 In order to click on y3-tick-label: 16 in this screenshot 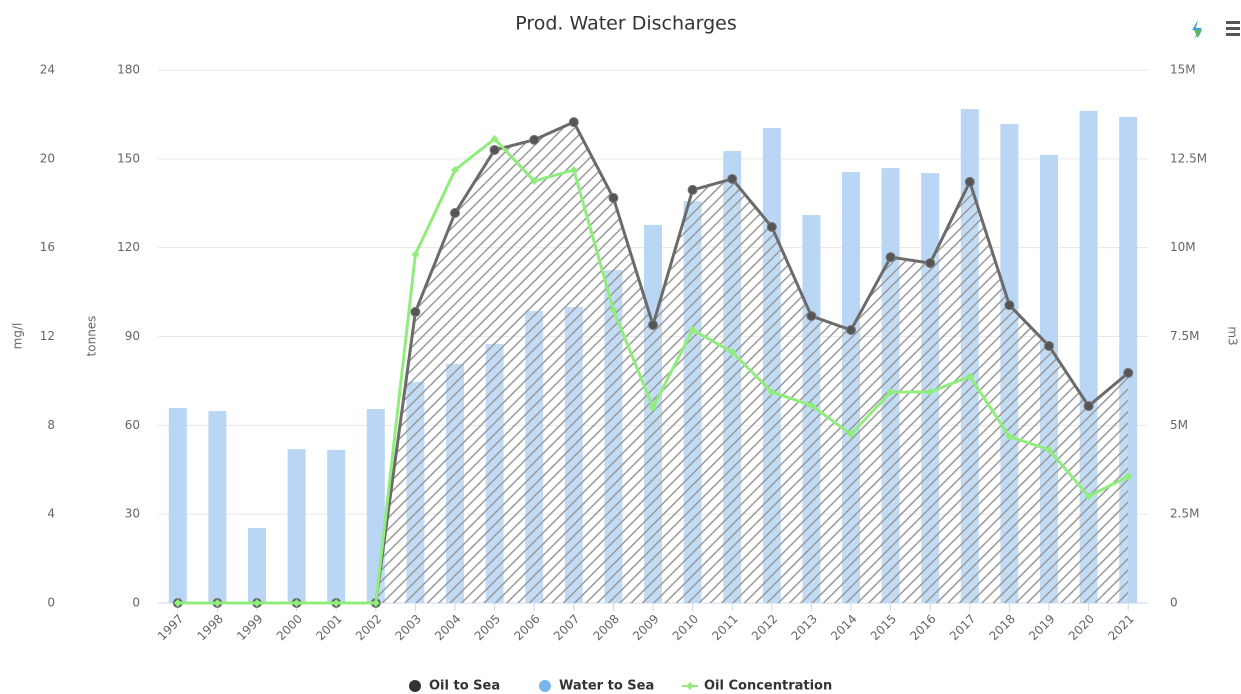, I will do `click(47, 247)`.